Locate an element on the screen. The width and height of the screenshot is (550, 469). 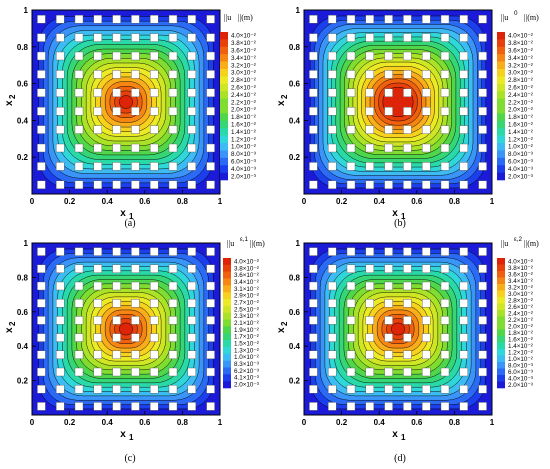
legend-value: 2.4×10⁻² is located at coordinates (520, 95).